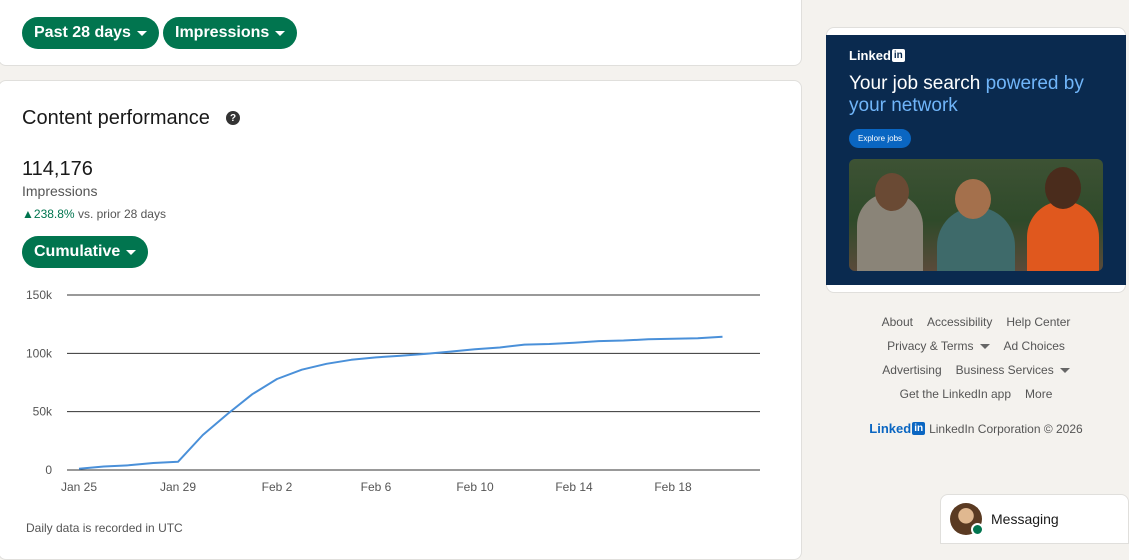 The height and width of the screenshot is (560, 1129). What do you see at coordinates (60, 191) in the screenshot?
I see `metric-name: Impressions` at bounding box center [60, 191].